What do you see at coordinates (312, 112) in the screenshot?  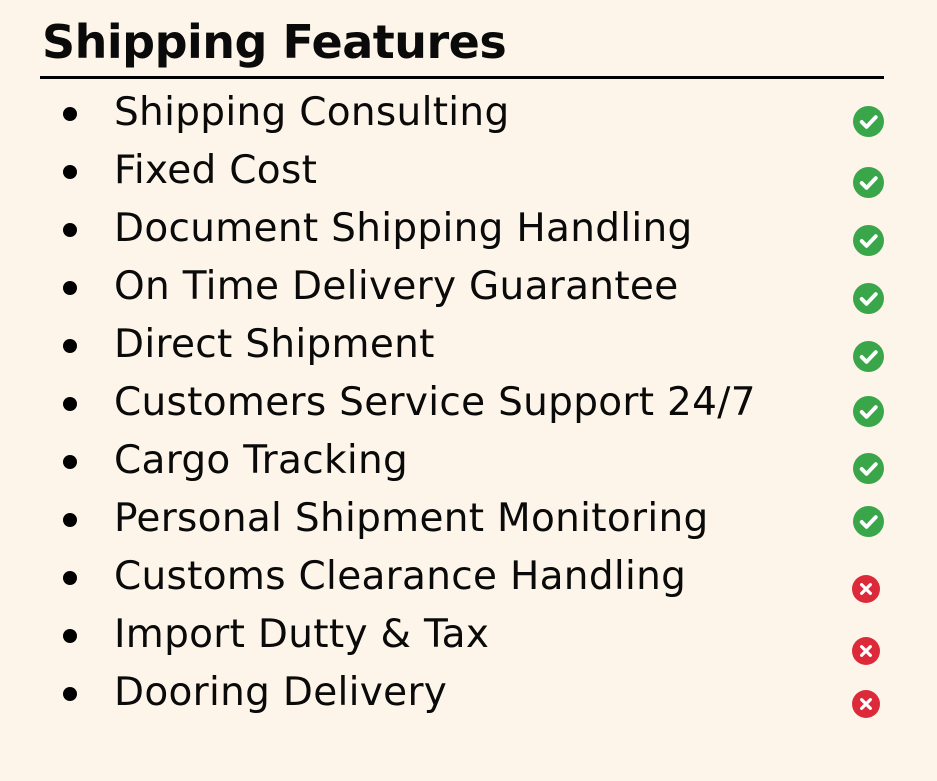 I see `feature-label: Shipping Consulting` at bounding box center [312, 112].